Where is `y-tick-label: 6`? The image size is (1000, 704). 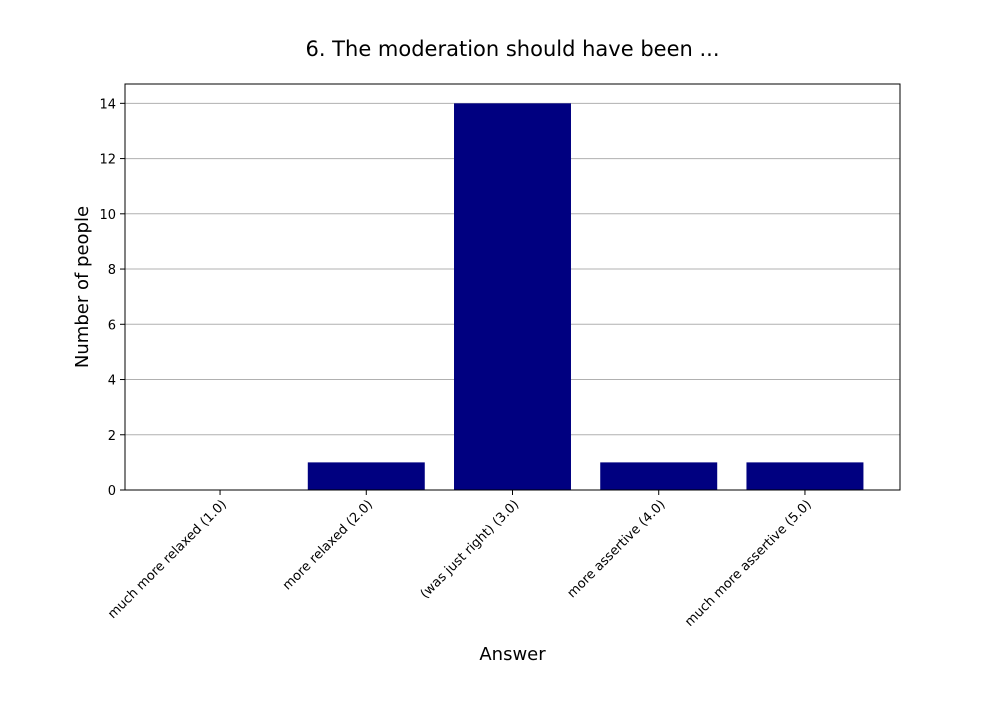
y-tick-label: 6 is located at coordinates (112, 325).